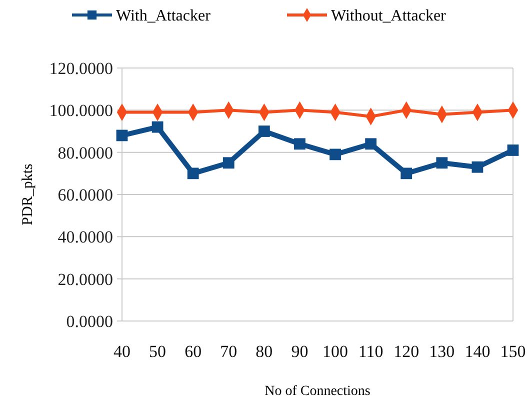  What do you see at coordinates (513, 351) in the screenshot?
I see `x-tick-label: 150` at bounding box center [513, 351].